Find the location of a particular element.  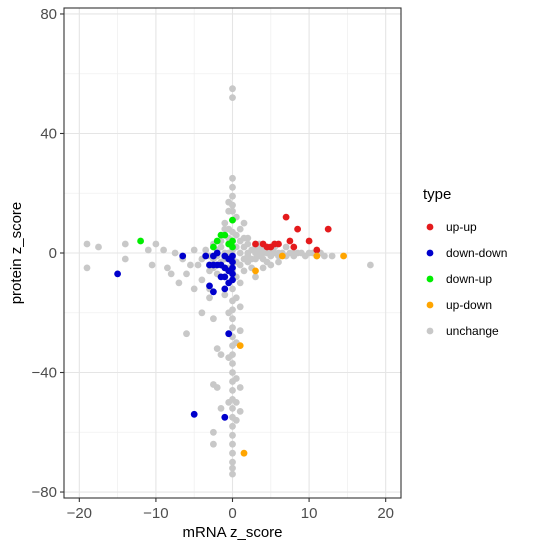

x-axis-ticks: −20 −10 0 10 20 is located at coordinates (230, 510).